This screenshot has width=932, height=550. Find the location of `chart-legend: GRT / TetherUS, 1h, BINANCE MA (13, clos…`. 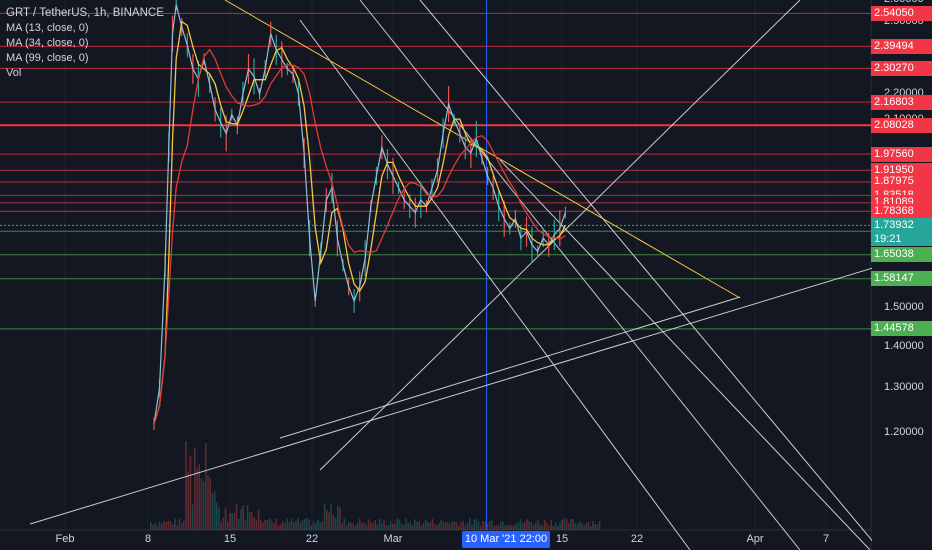

chart-legend: GRT / TetherUS, 1h, BINANCE MA (13, clos… is located at coordinates (85, 43).